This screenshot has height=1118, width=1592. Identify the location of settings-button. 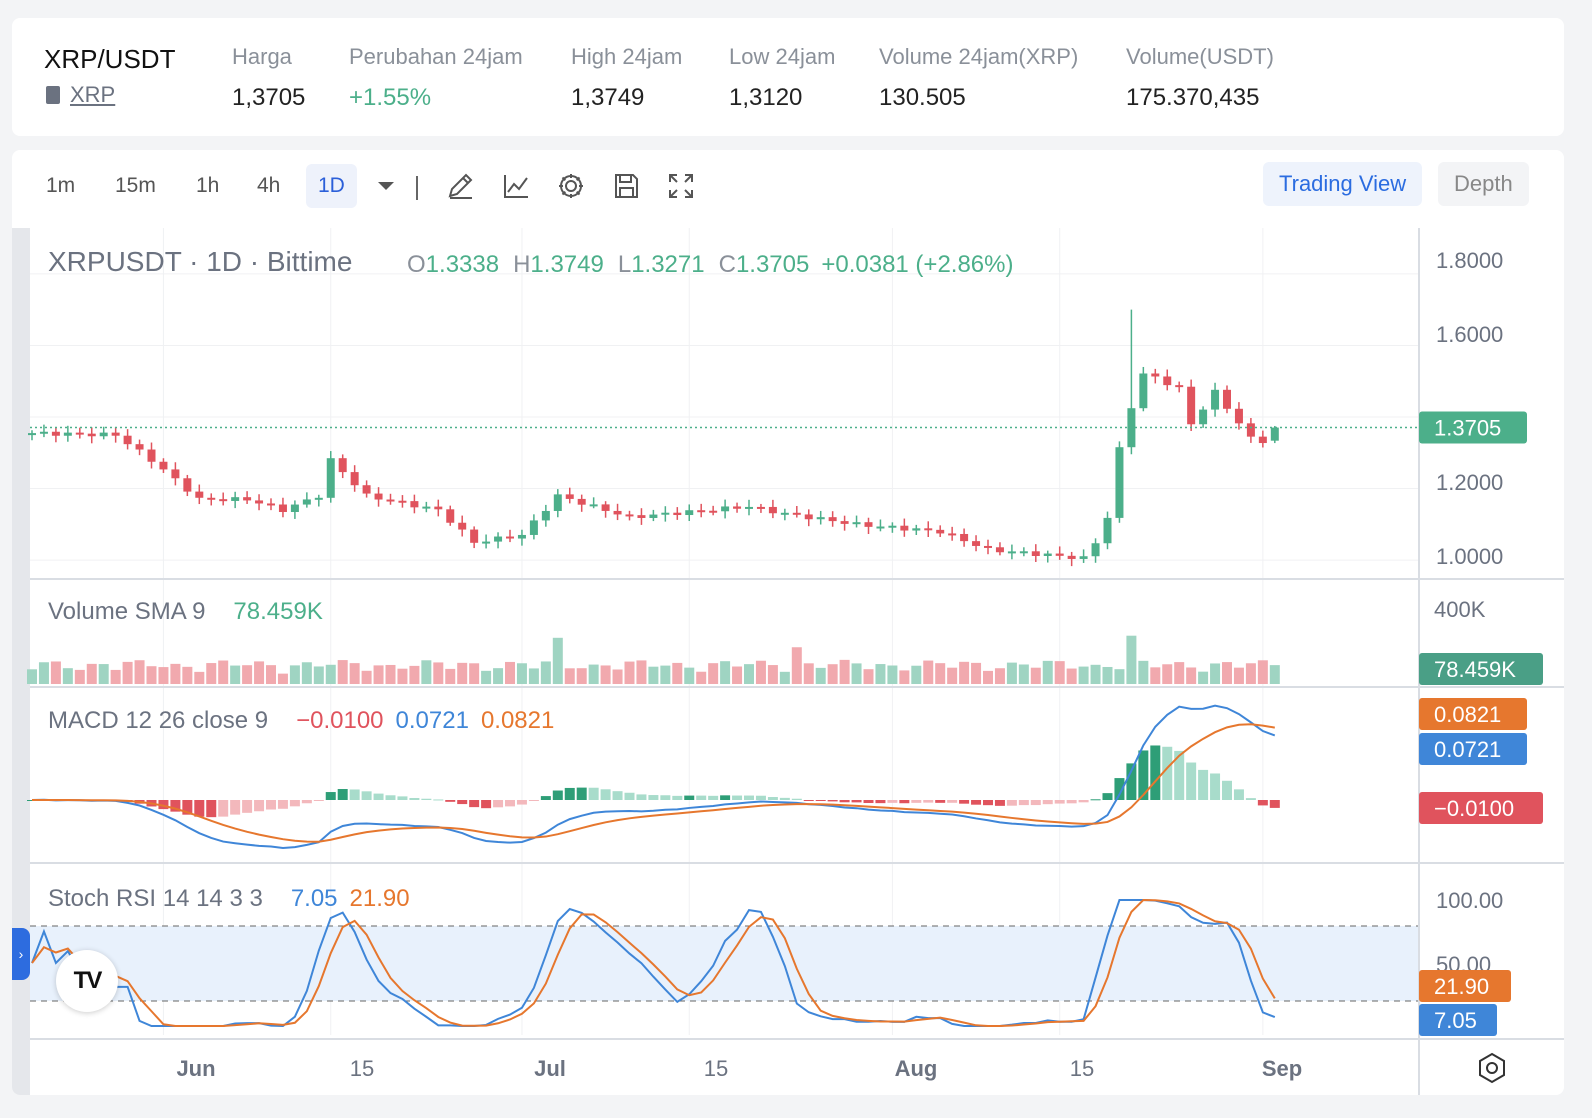
(571, 186).